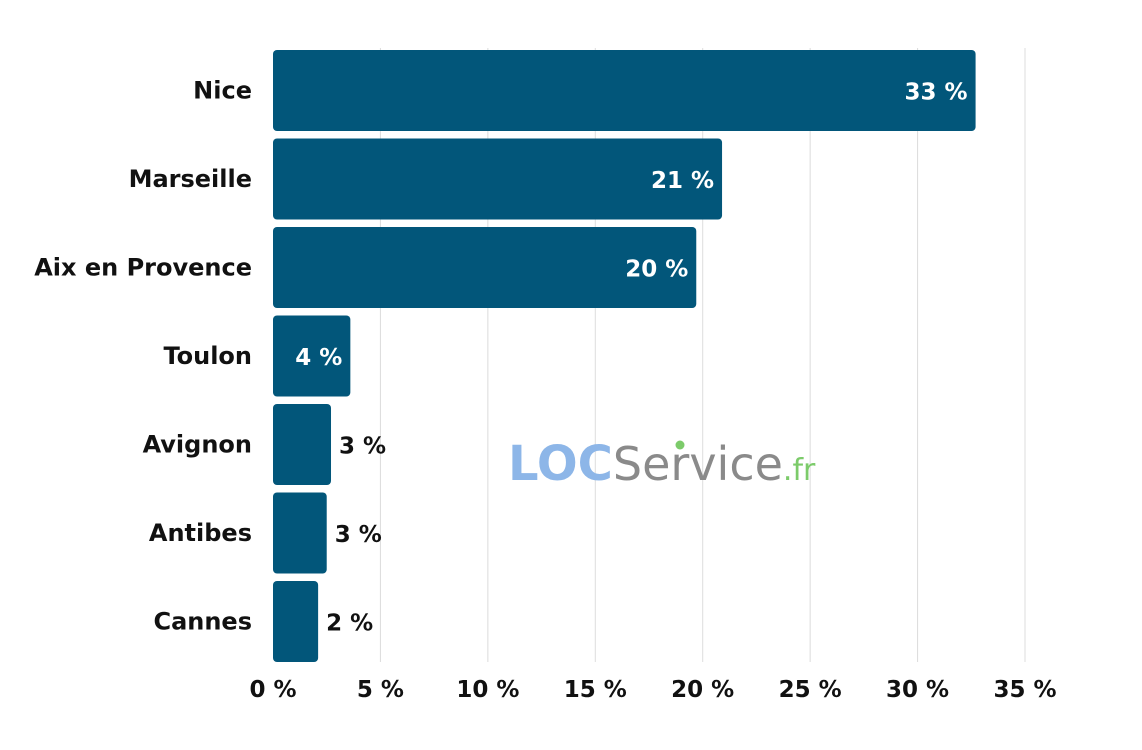 This screenshot has width=1142, height=750. I want to click on watermark-service: Service, so click(698, 464).